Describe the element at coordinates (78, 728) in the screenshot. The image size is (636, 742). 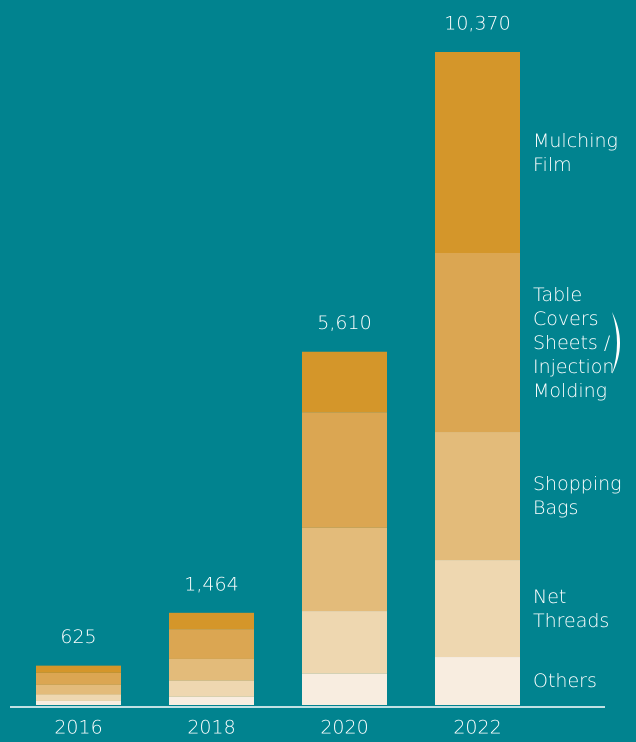
I see `x-tick-label: 2016` at that location.